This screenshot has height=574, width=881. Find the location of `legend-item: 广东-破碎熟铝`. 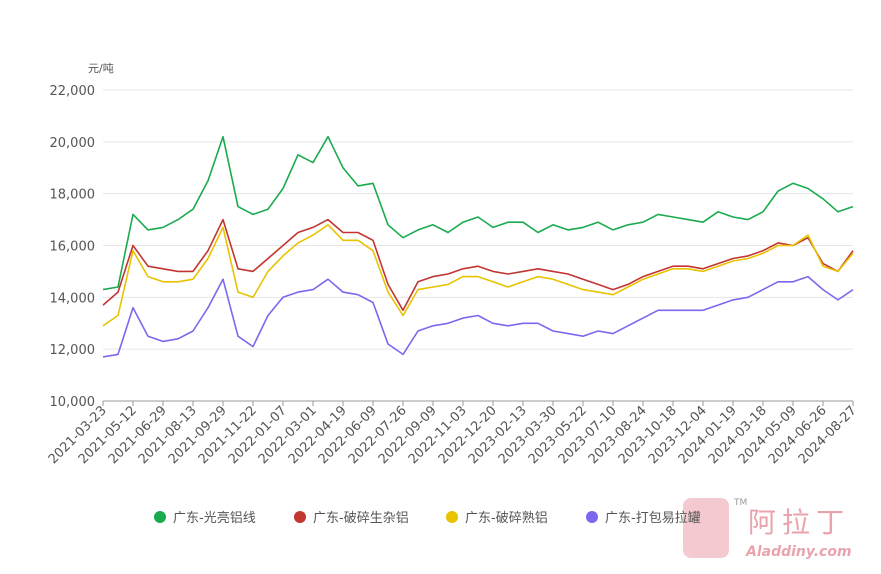

legend-item: 广东-破碎熟铝 is located at coordinates (497, 518).